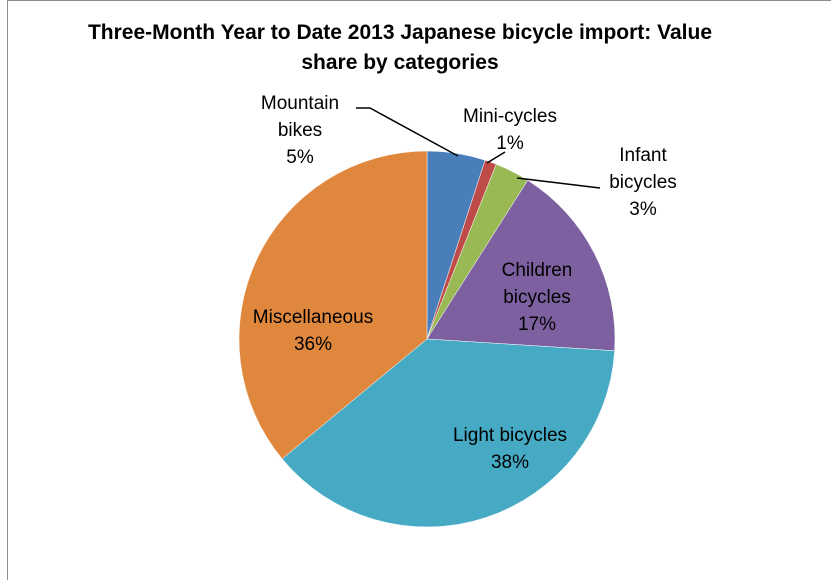  I want to click on category-label: Mini-cycles, so click(510, 116).